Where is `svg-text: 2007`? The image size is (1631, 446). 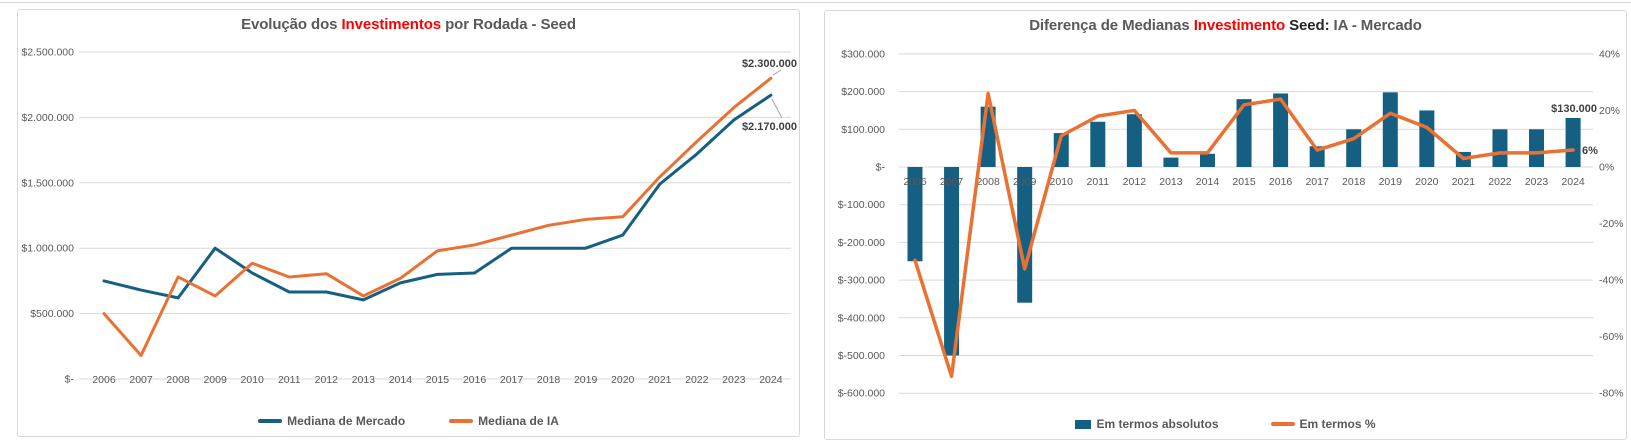
svg-text: 2007 is located at coordinates (952, 182).